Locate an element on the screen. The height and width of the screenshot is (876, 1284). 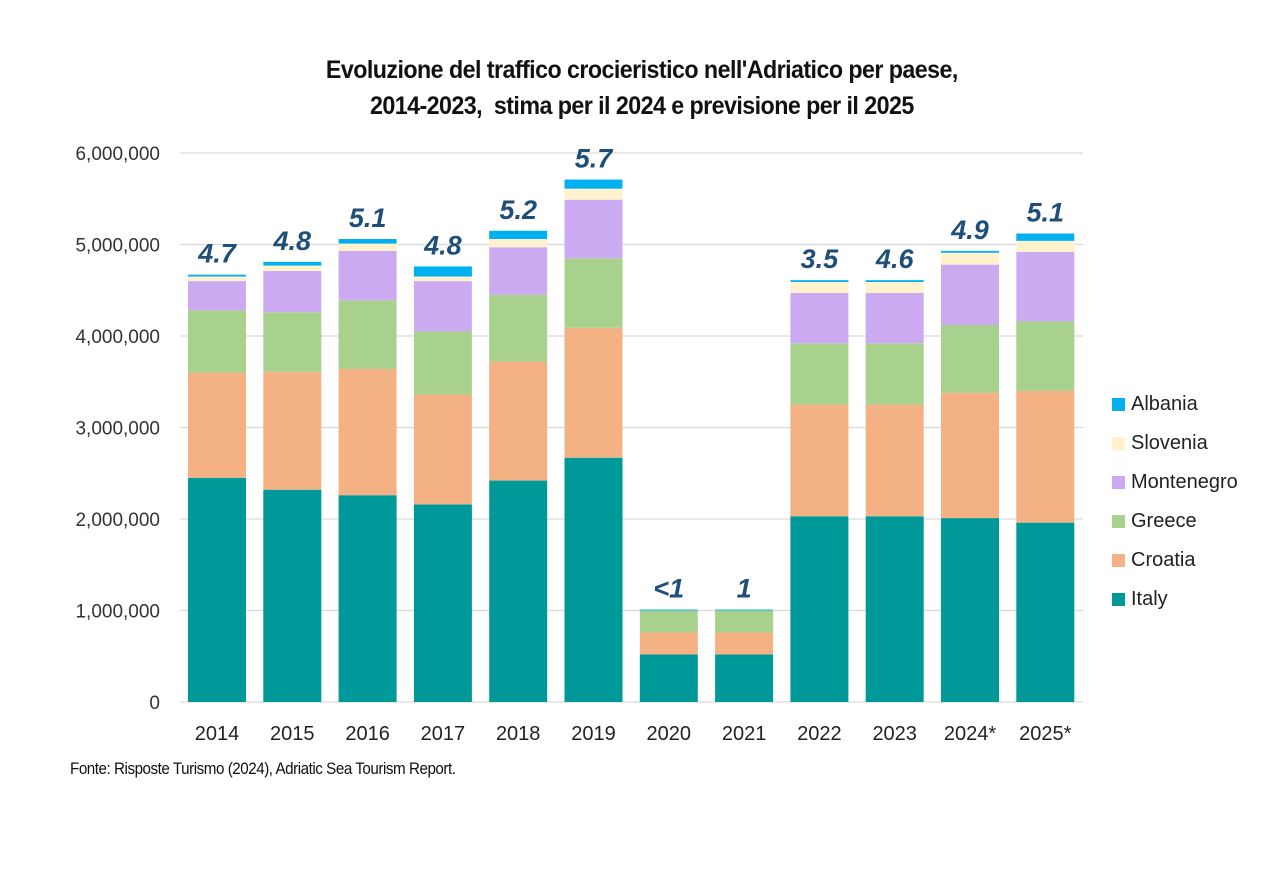
legend-item-greece: Greece is located at coordinates (1175, 521).